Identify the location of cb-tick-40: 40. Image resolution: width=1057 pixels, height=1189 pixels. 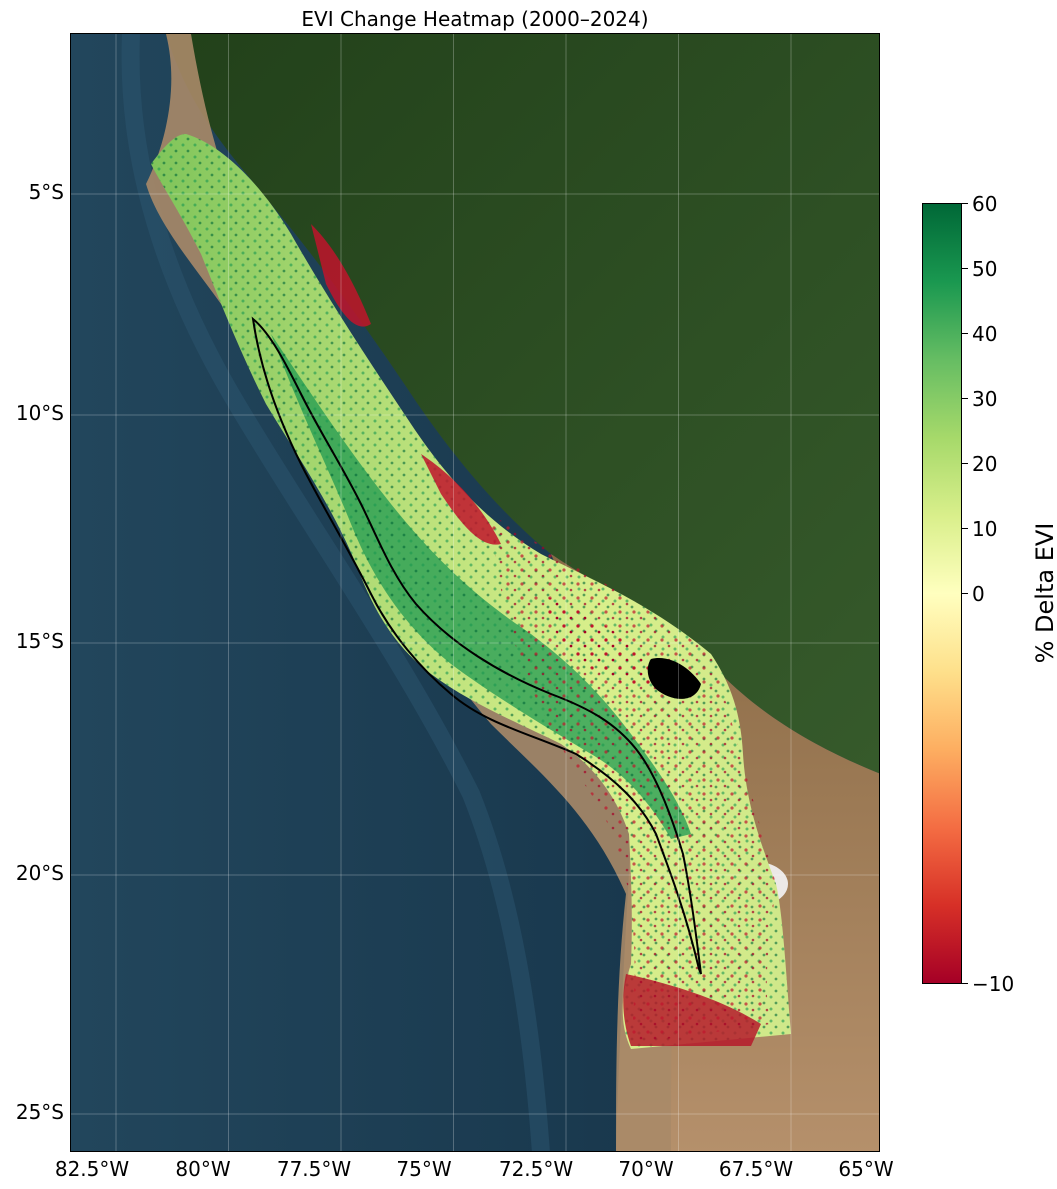
(985, 334).